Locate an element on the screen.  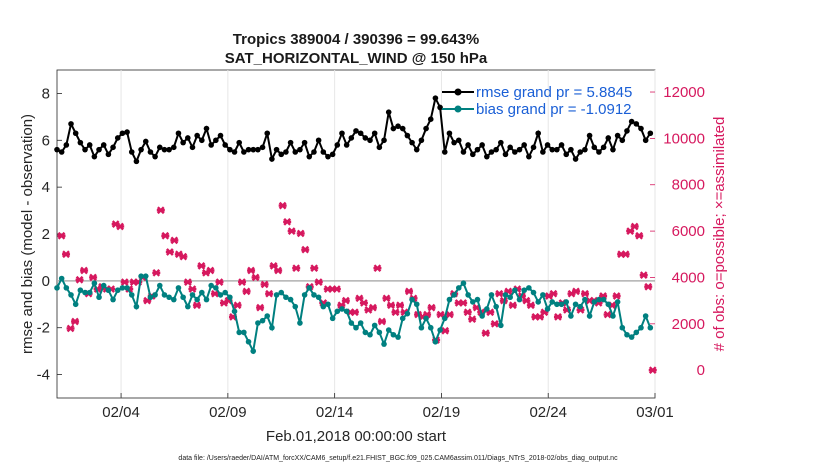
y-tick-label: 8 is located at coordinates (46, 93).